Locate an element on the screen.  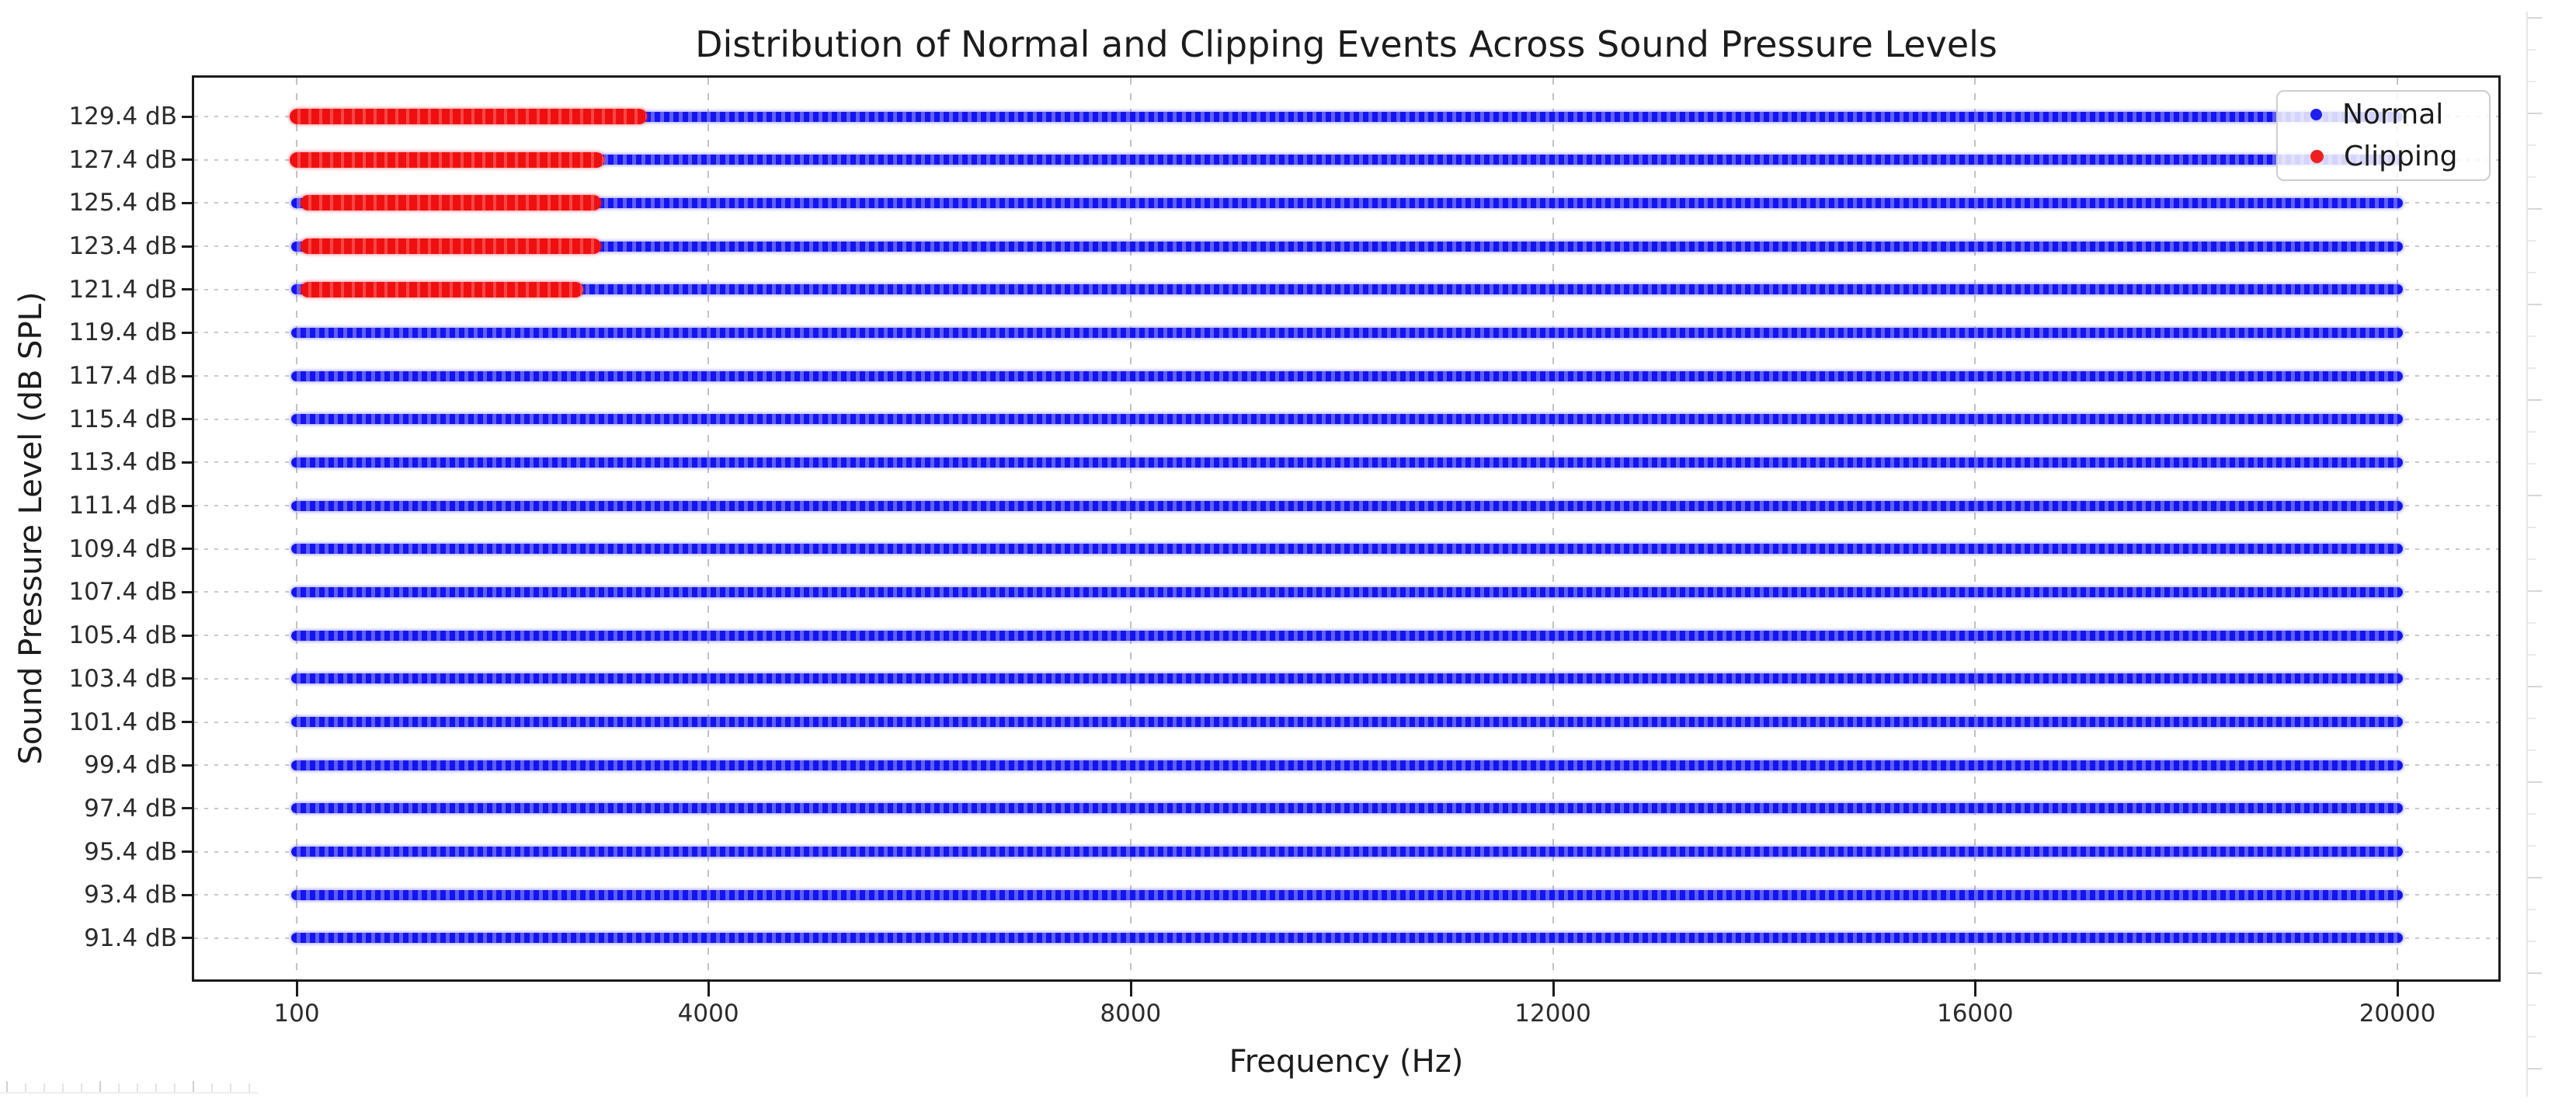
y-tick-label-105.4: 105.4 dB is located at coordinates (123, 635).